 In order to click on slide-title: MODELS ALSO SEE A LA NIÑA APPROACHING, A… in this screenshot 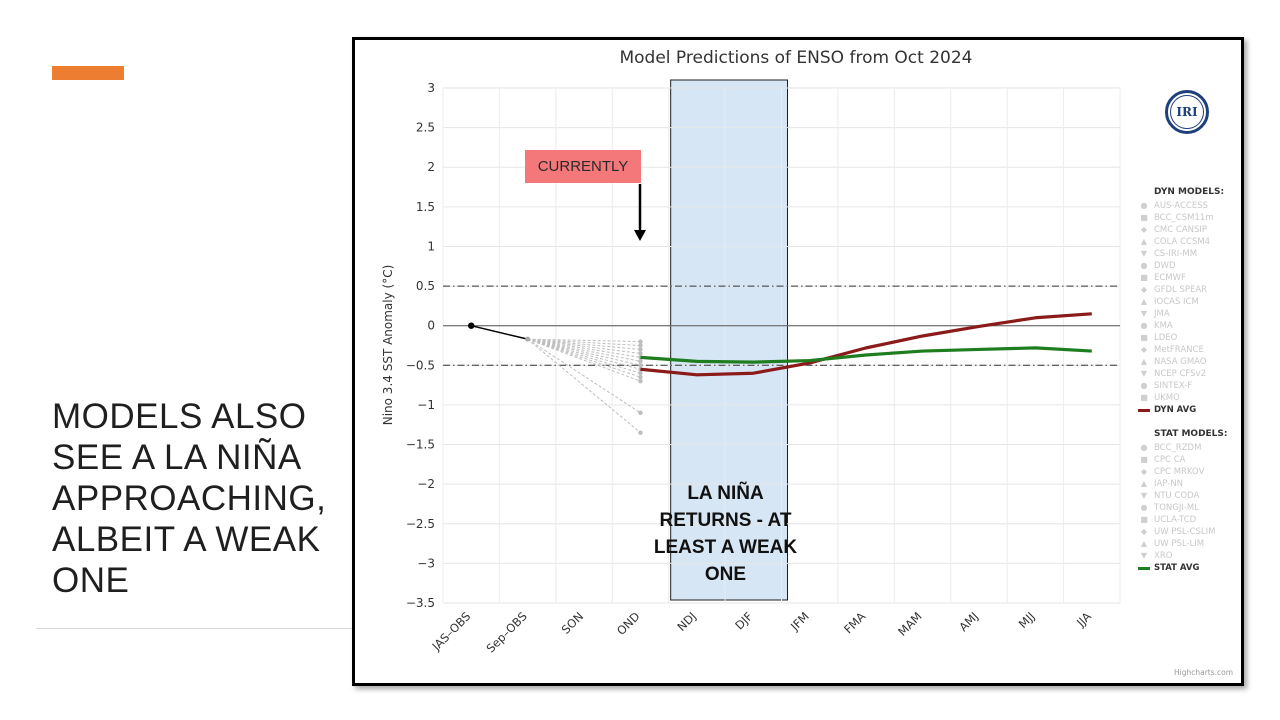, I will do `click(189, 498)`.